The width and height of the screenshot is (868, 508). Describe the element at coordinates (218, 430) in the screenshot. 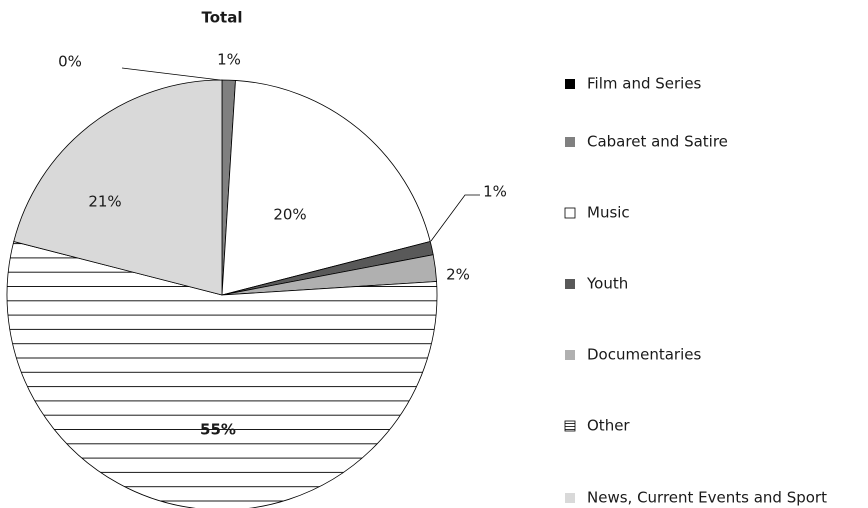

I see `data-label: 55%` at that location.